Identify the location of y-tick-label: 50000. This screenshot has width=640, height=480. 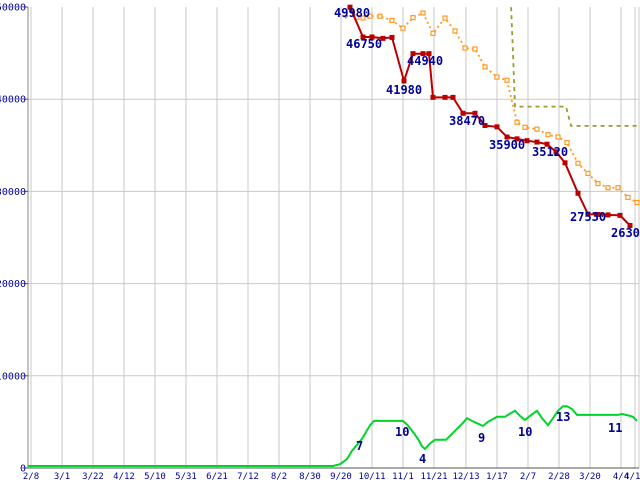
(13, 8).